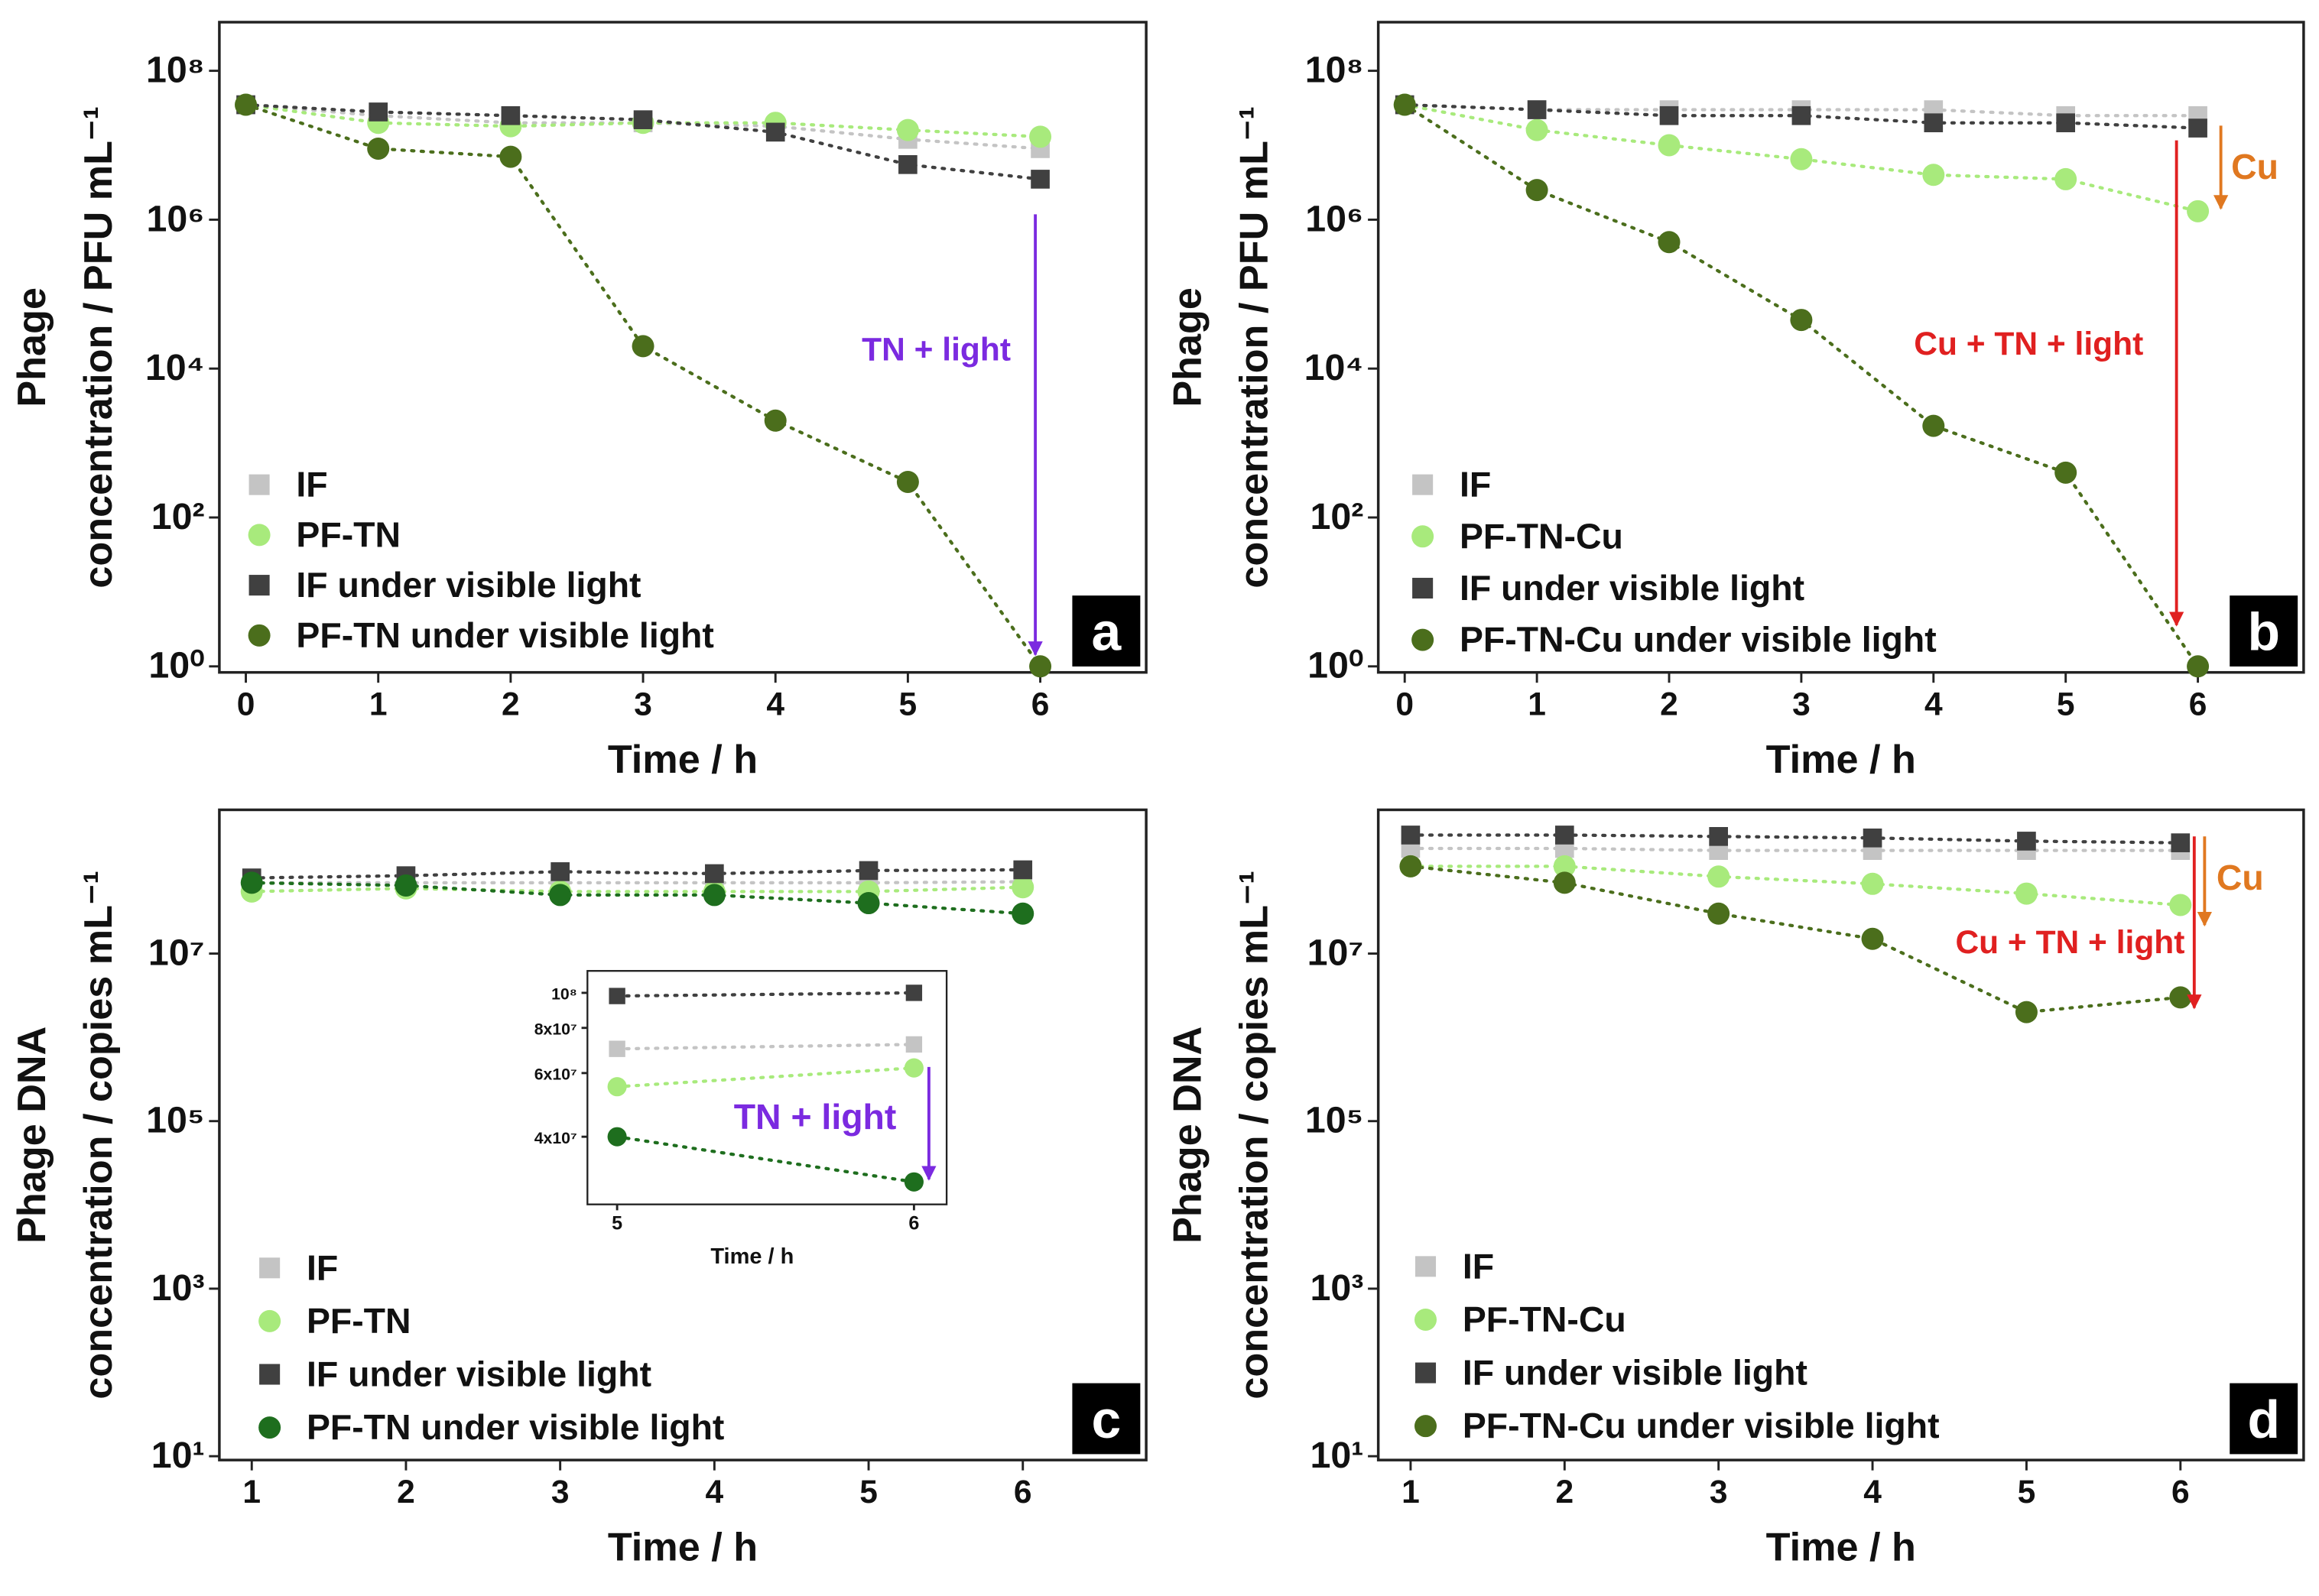  Describe the element at coordinates (1255, 347) in the screenshot. I see `y-axis-label: concentration / PFU mL⁻¹` at that location.